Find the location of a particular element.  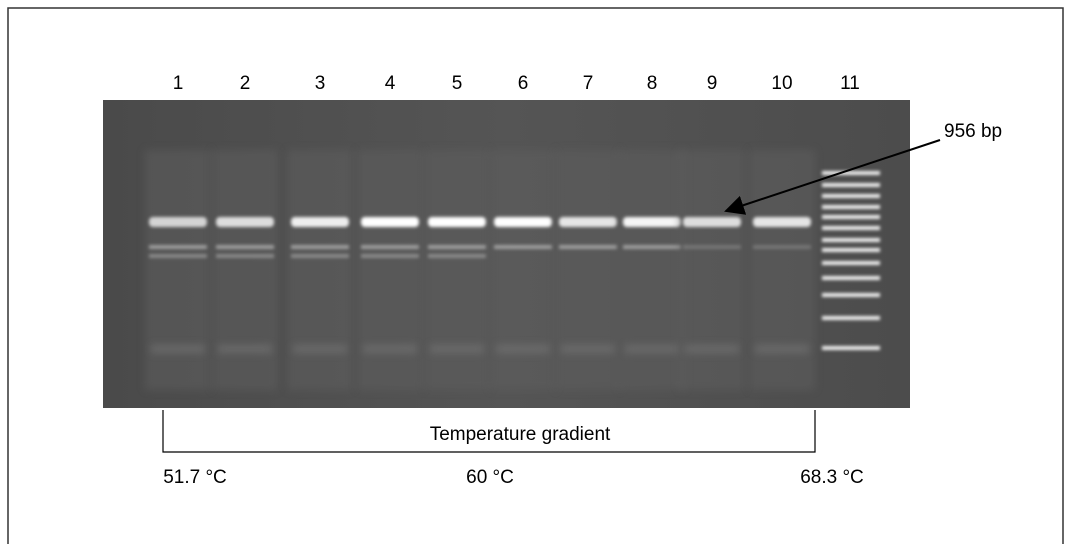

lane-label: 5 is located at coordinates (457, 83).